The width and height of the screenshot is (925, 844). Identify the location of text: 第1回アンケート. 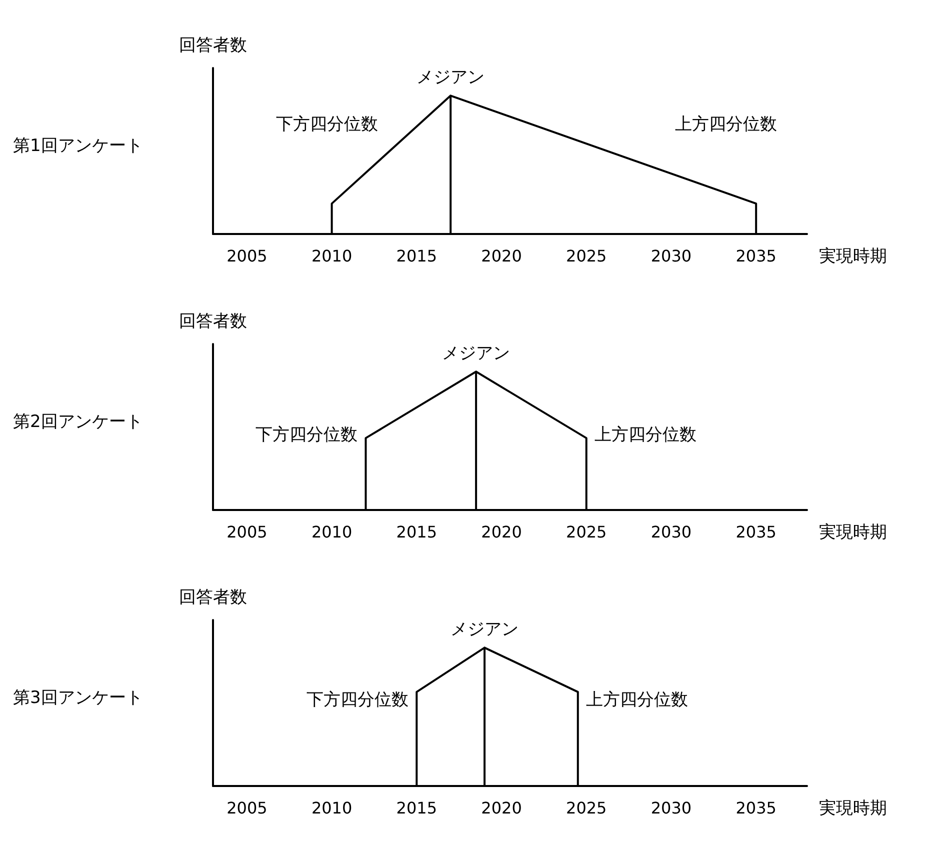
(78, 146).